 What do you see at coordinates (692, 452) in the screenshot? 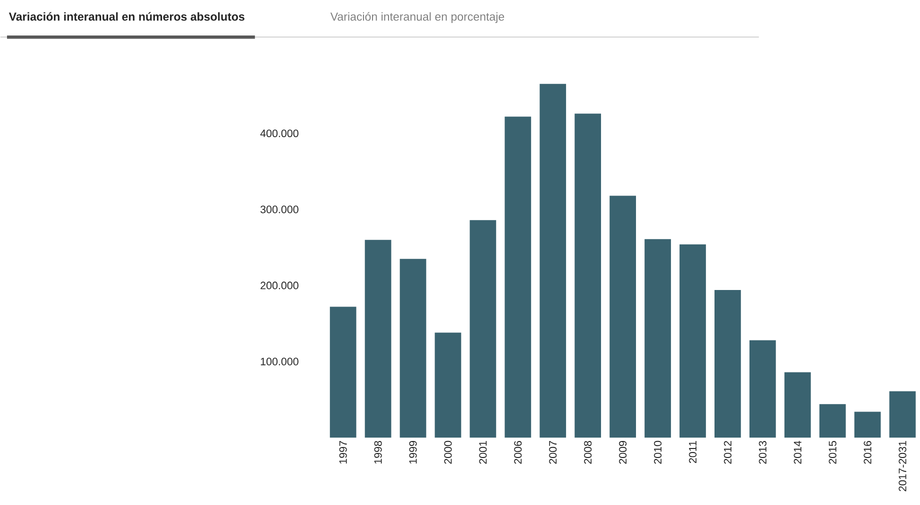
I see `x-tick-label: 2011` at bounding box center [692, 452].